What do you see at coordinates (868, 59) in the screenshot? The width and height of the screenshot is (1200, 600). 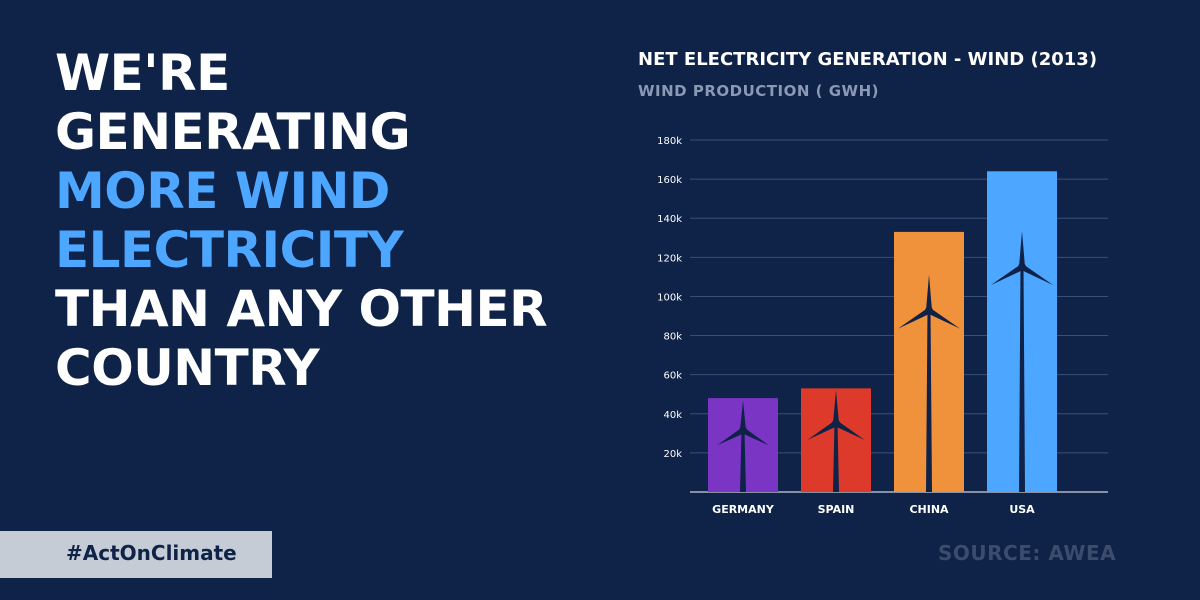 I see `chart-title: NET ELECTRICITY GENERATION - WIND (2013)` at bounding box center [868, 59].